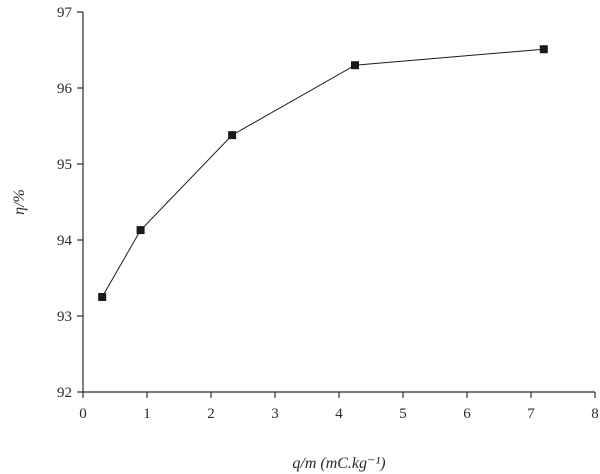 This screenshot has height=474, width=600. I want to click on x-tick-label: 4, so click(339, 414).